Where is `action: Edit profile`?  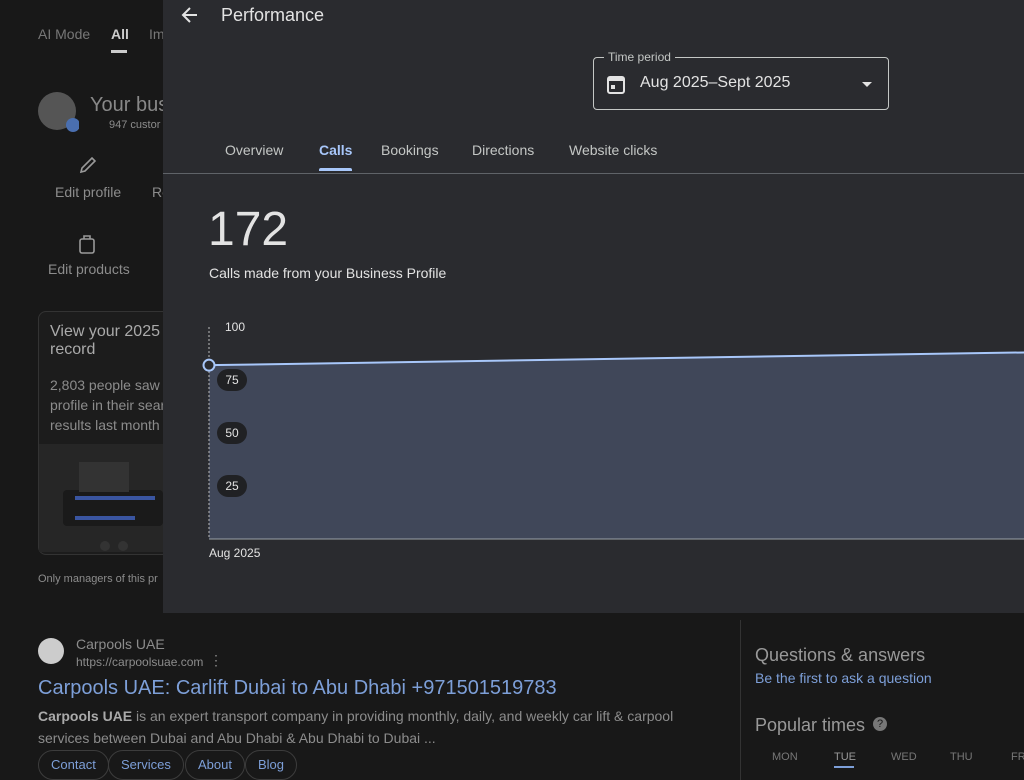 action: Edit profile is located at coordinates (88, 192).